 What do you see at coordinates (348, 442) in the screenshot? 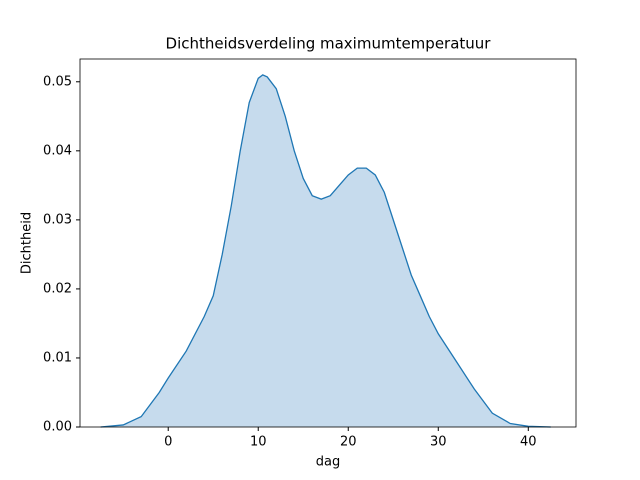
I see `x-tick-label: 20` at bounding box center [348, 442].